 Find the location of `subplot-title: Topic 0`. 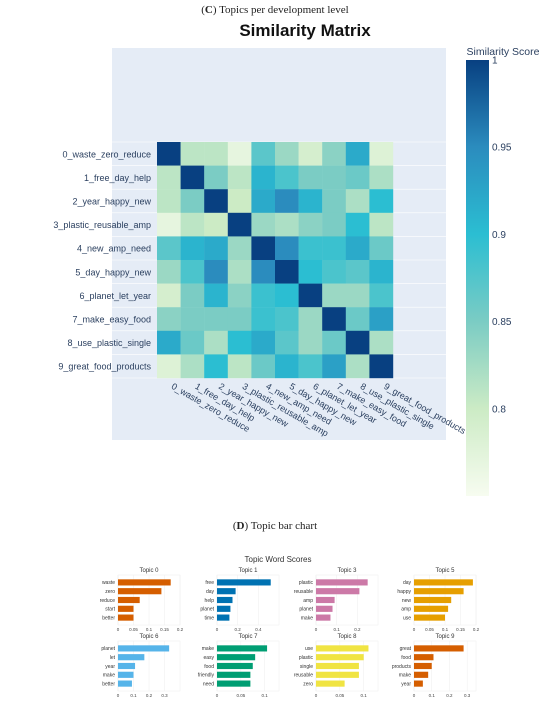

subplot-title: Topic 0 is located at coordinates (149, 571).